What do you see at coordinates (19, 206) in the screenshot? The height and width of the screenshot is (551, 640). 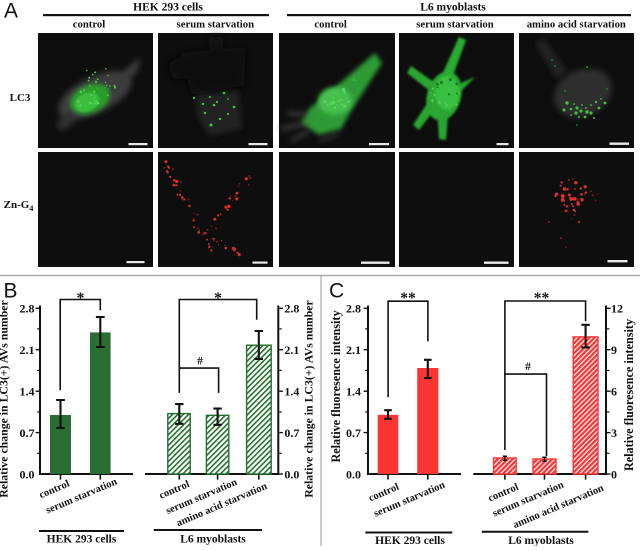 I see `svg-text: Zn-G4` at bounding box center [19, 206].